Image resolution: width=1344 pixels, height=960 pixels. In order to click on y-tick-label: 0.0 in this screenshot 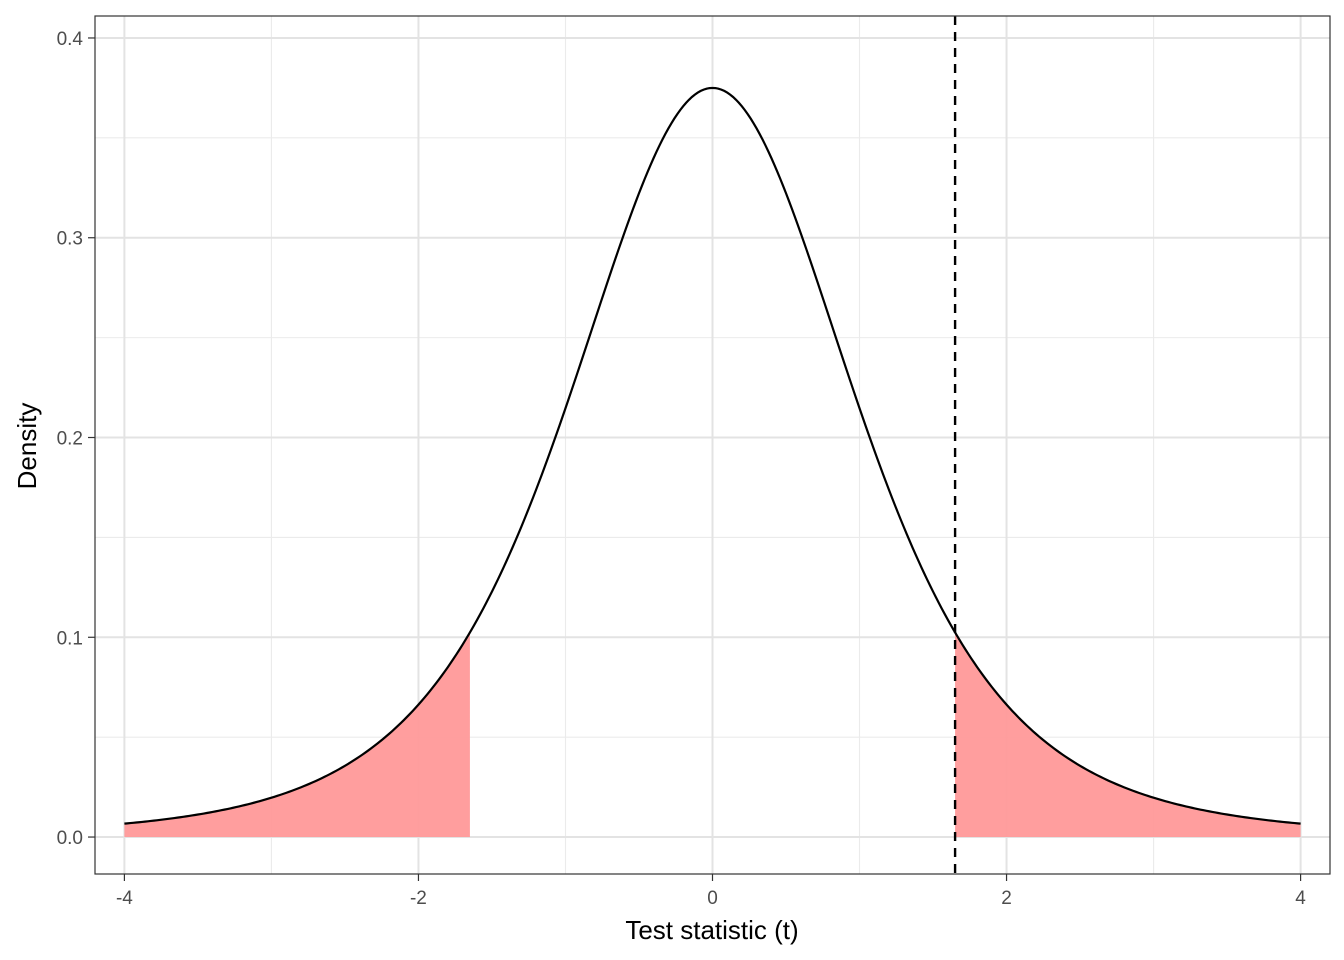, I will do `click(70, 838)`.